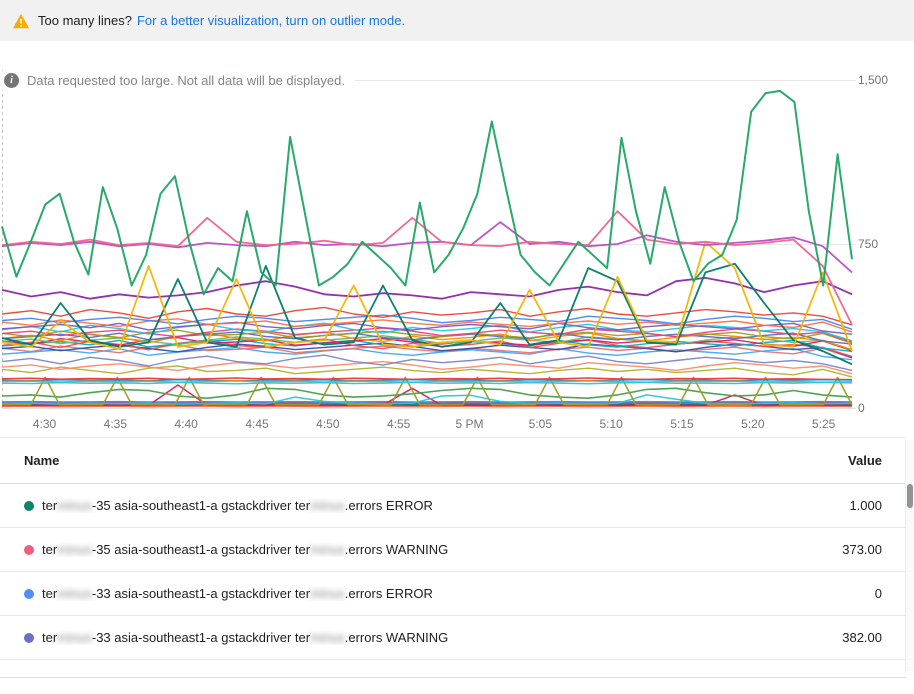 Image resolution: width=914 pixels, height=694 pixels. Describe the element at coordinates (910, 496) in the screenshot. I see `scrollbar-thumb` at that location.